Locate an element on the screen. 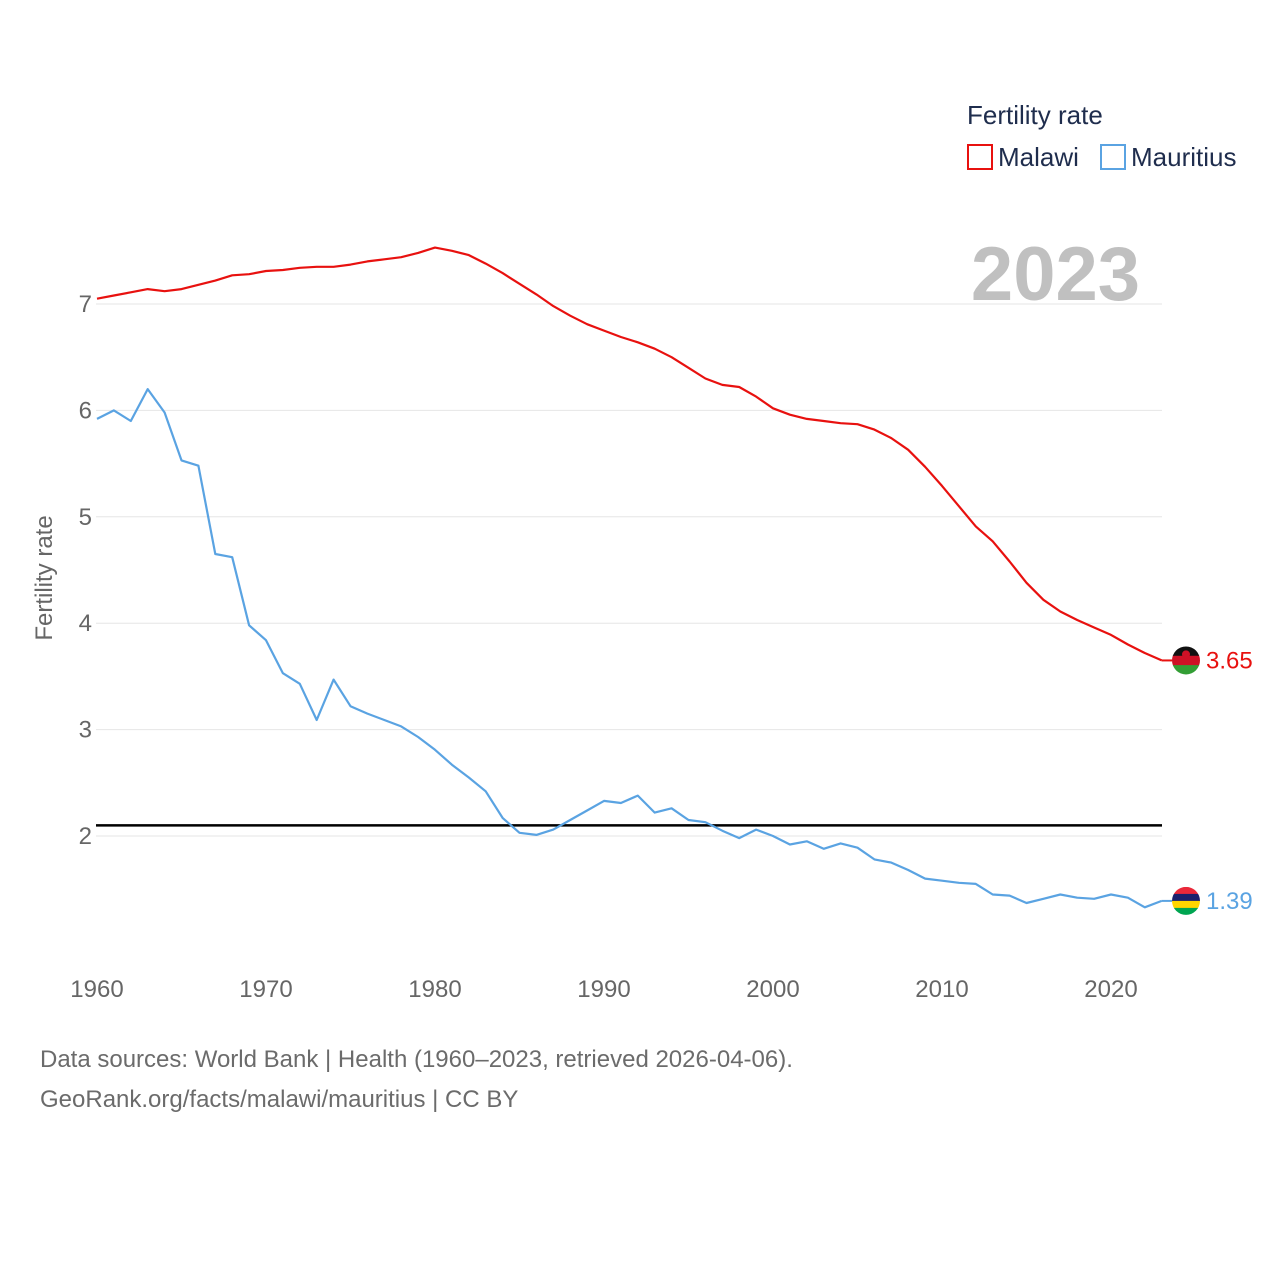  x-tick-label-2010: 2010 is located at coordinates (941, 989).